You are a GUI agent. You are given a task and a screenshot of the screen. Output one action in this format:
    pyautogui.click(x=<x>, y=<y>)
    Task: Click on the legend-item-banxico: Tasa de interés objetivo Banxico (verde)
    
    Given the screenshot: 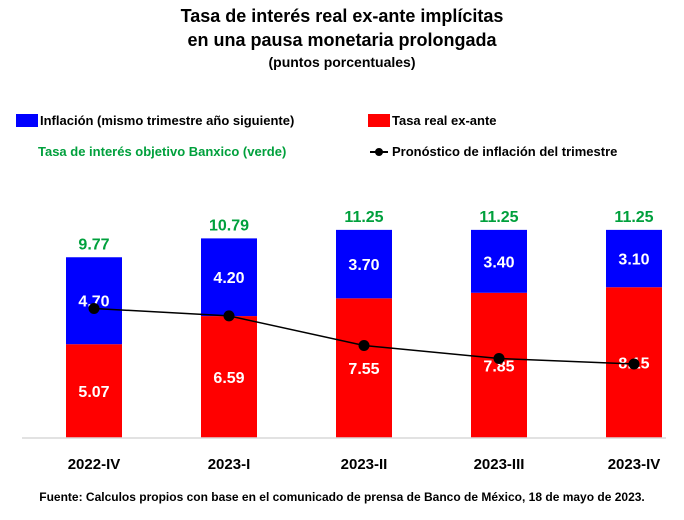 What is the action you would take?
    pyautogui.click(x=162, y=151)
    